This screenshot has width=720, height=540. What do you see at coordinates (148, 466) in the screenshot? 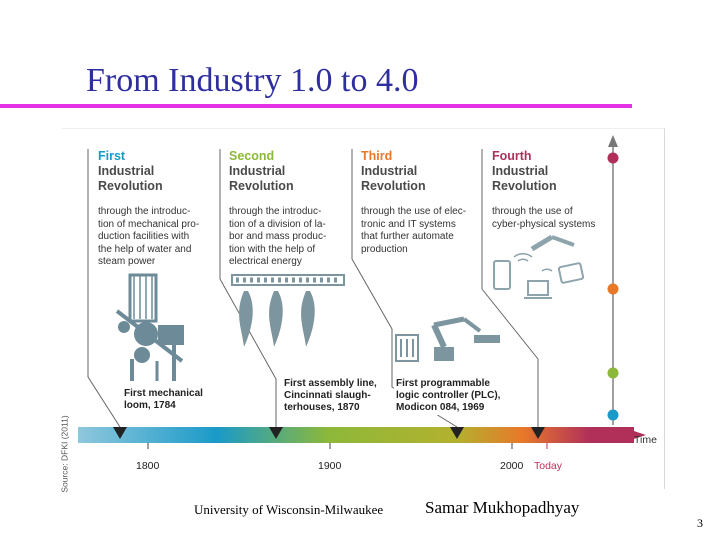
I see `year-1800: 1800` at bounding box center [148, 466].